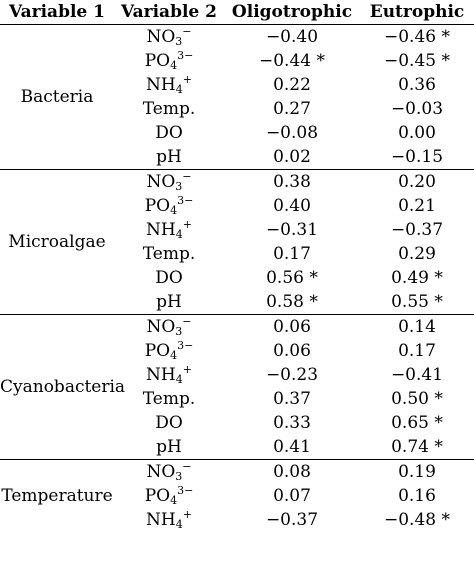 This screenshot has width=474, height=567. What do you see at coordinates (417, 133) in the screenshot?
I see `eutrophic-cell: 0.00` at bounding box center [417, 133].